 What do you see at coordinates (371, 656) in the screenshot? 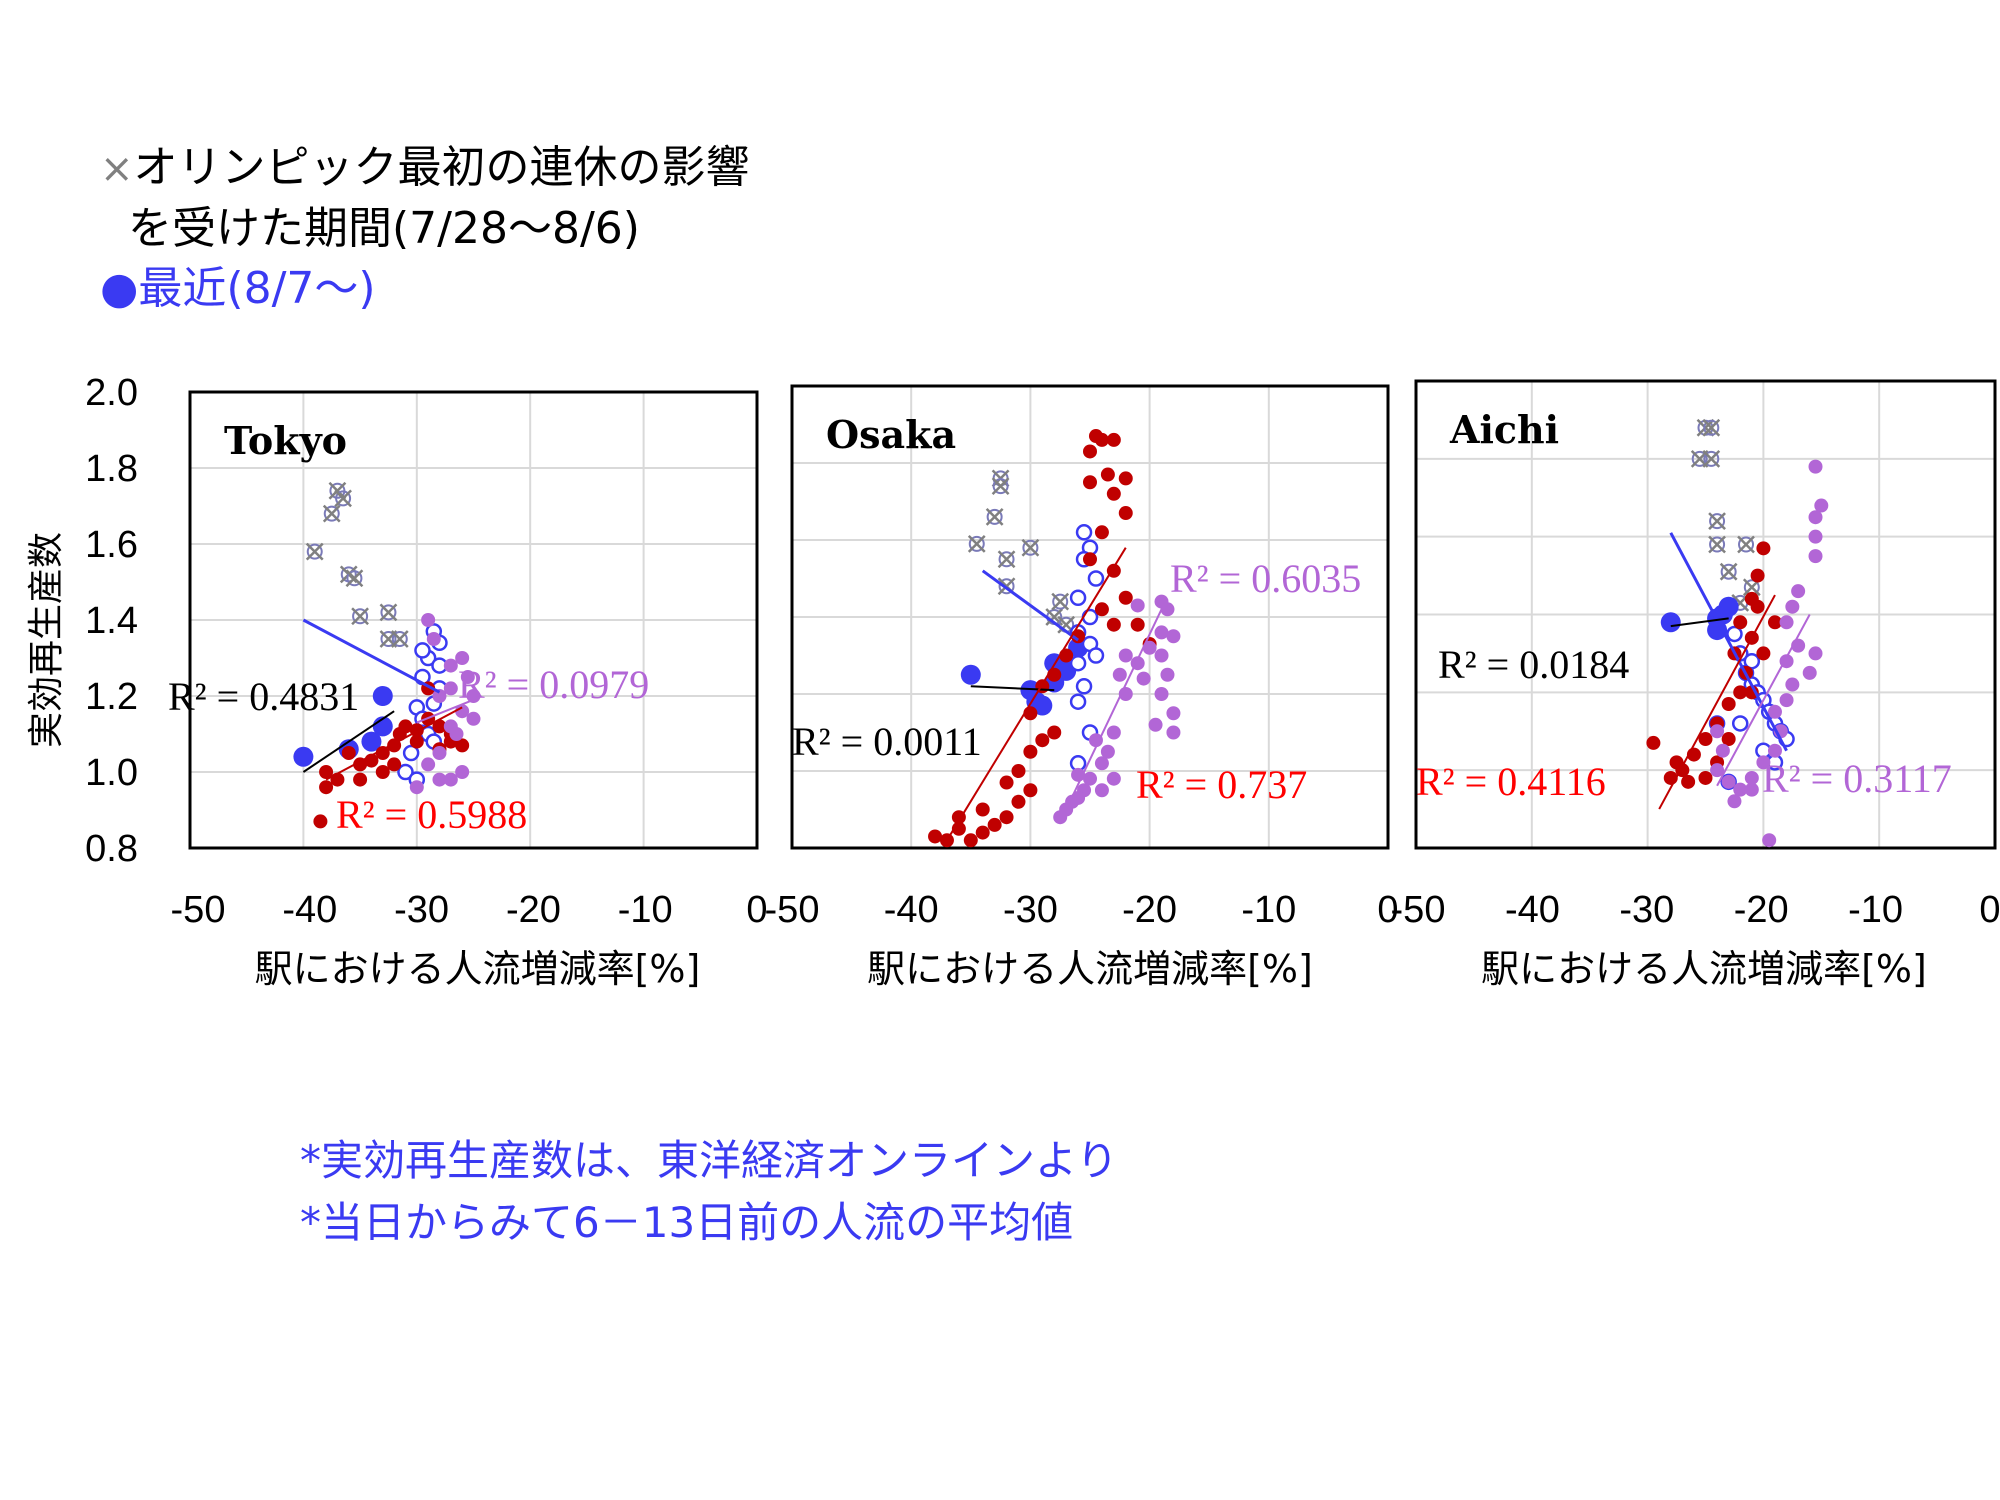
I see `trendline-blue` at bounding box center [371, 656].